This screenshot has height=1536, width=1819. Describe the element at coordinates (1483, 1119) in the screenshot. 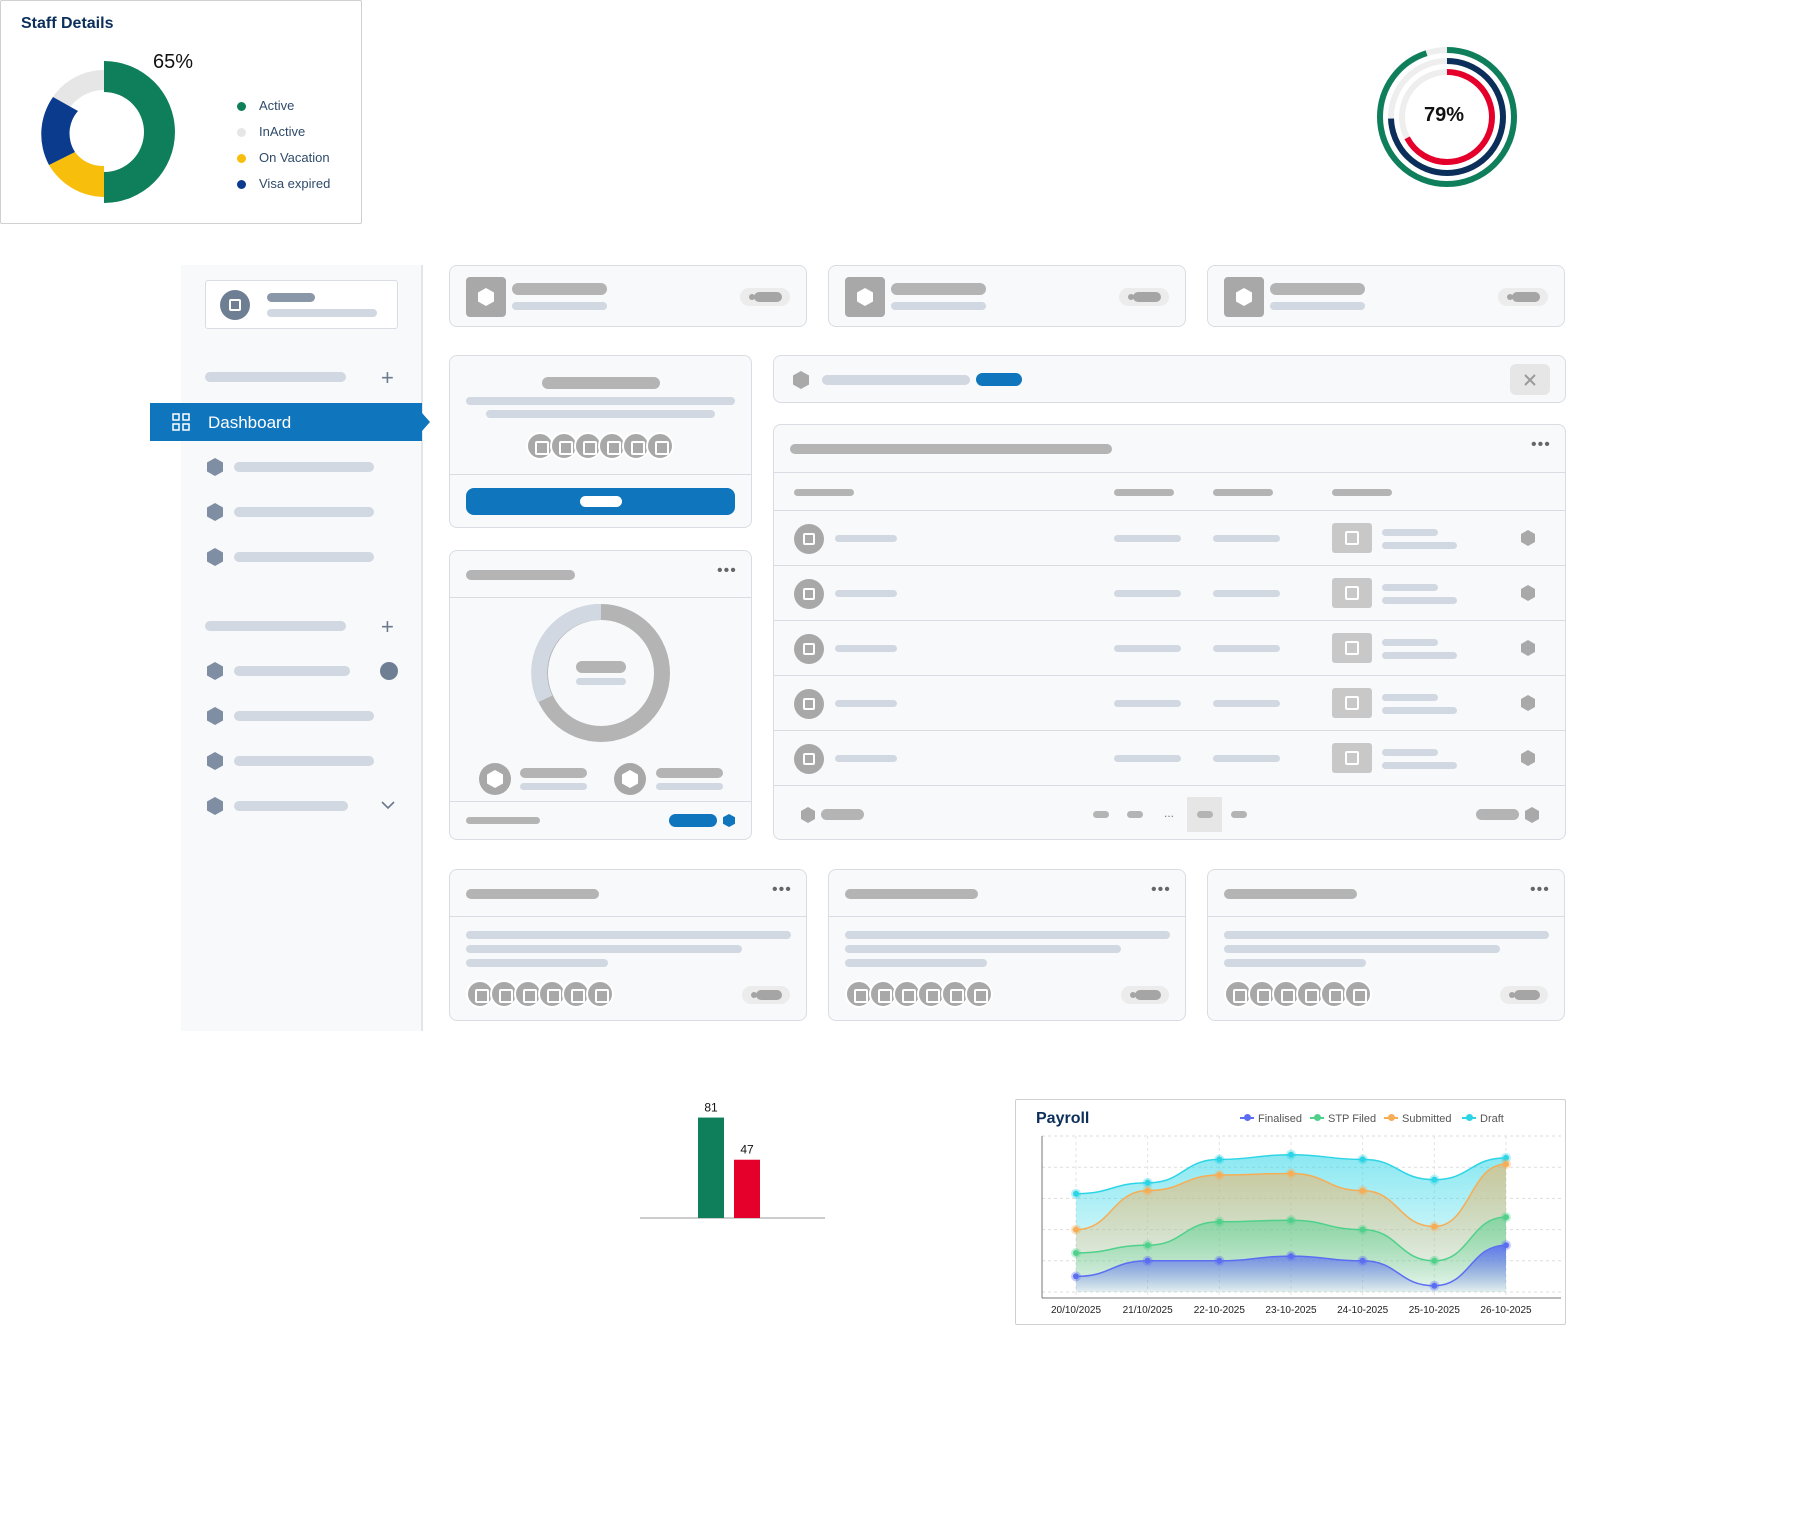

I see `legend-draft: Draft` at that location.